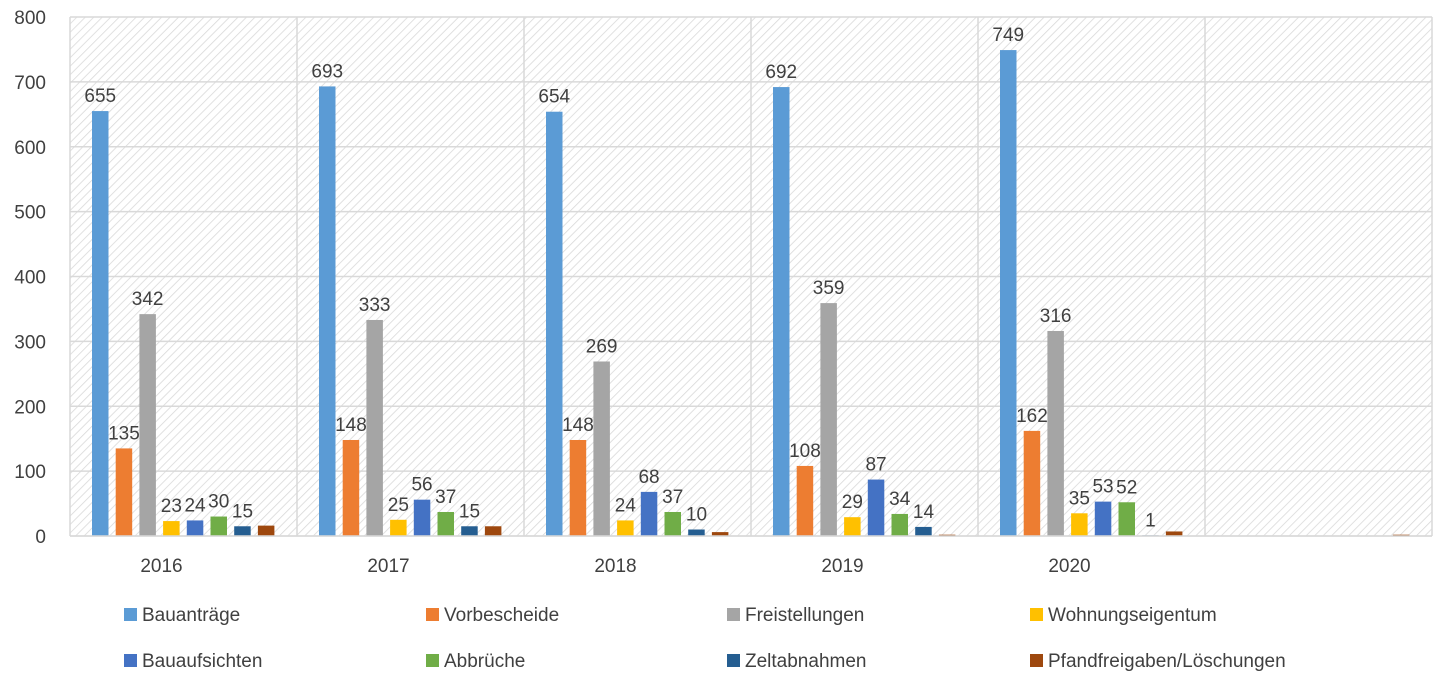 This screenshot has width=1442, height=682. Describe the element at coordinates (30, 213) in the screenshot. I see `y-tick-label: 500` at that location.